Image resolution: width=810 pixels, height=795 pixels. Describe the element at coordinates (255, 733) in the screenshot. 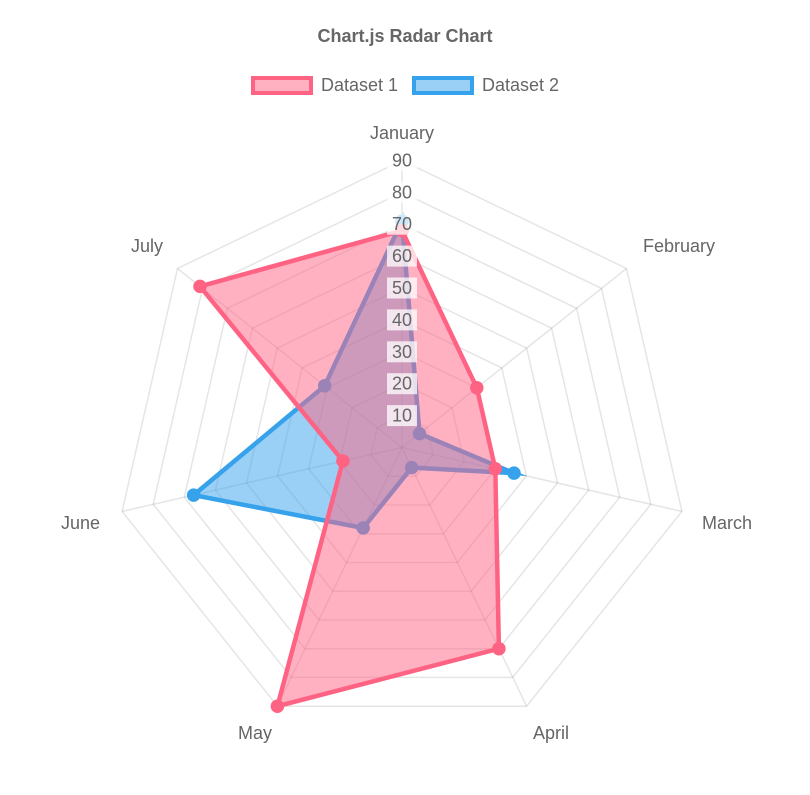

I see `axis-label-may: May` at that location.